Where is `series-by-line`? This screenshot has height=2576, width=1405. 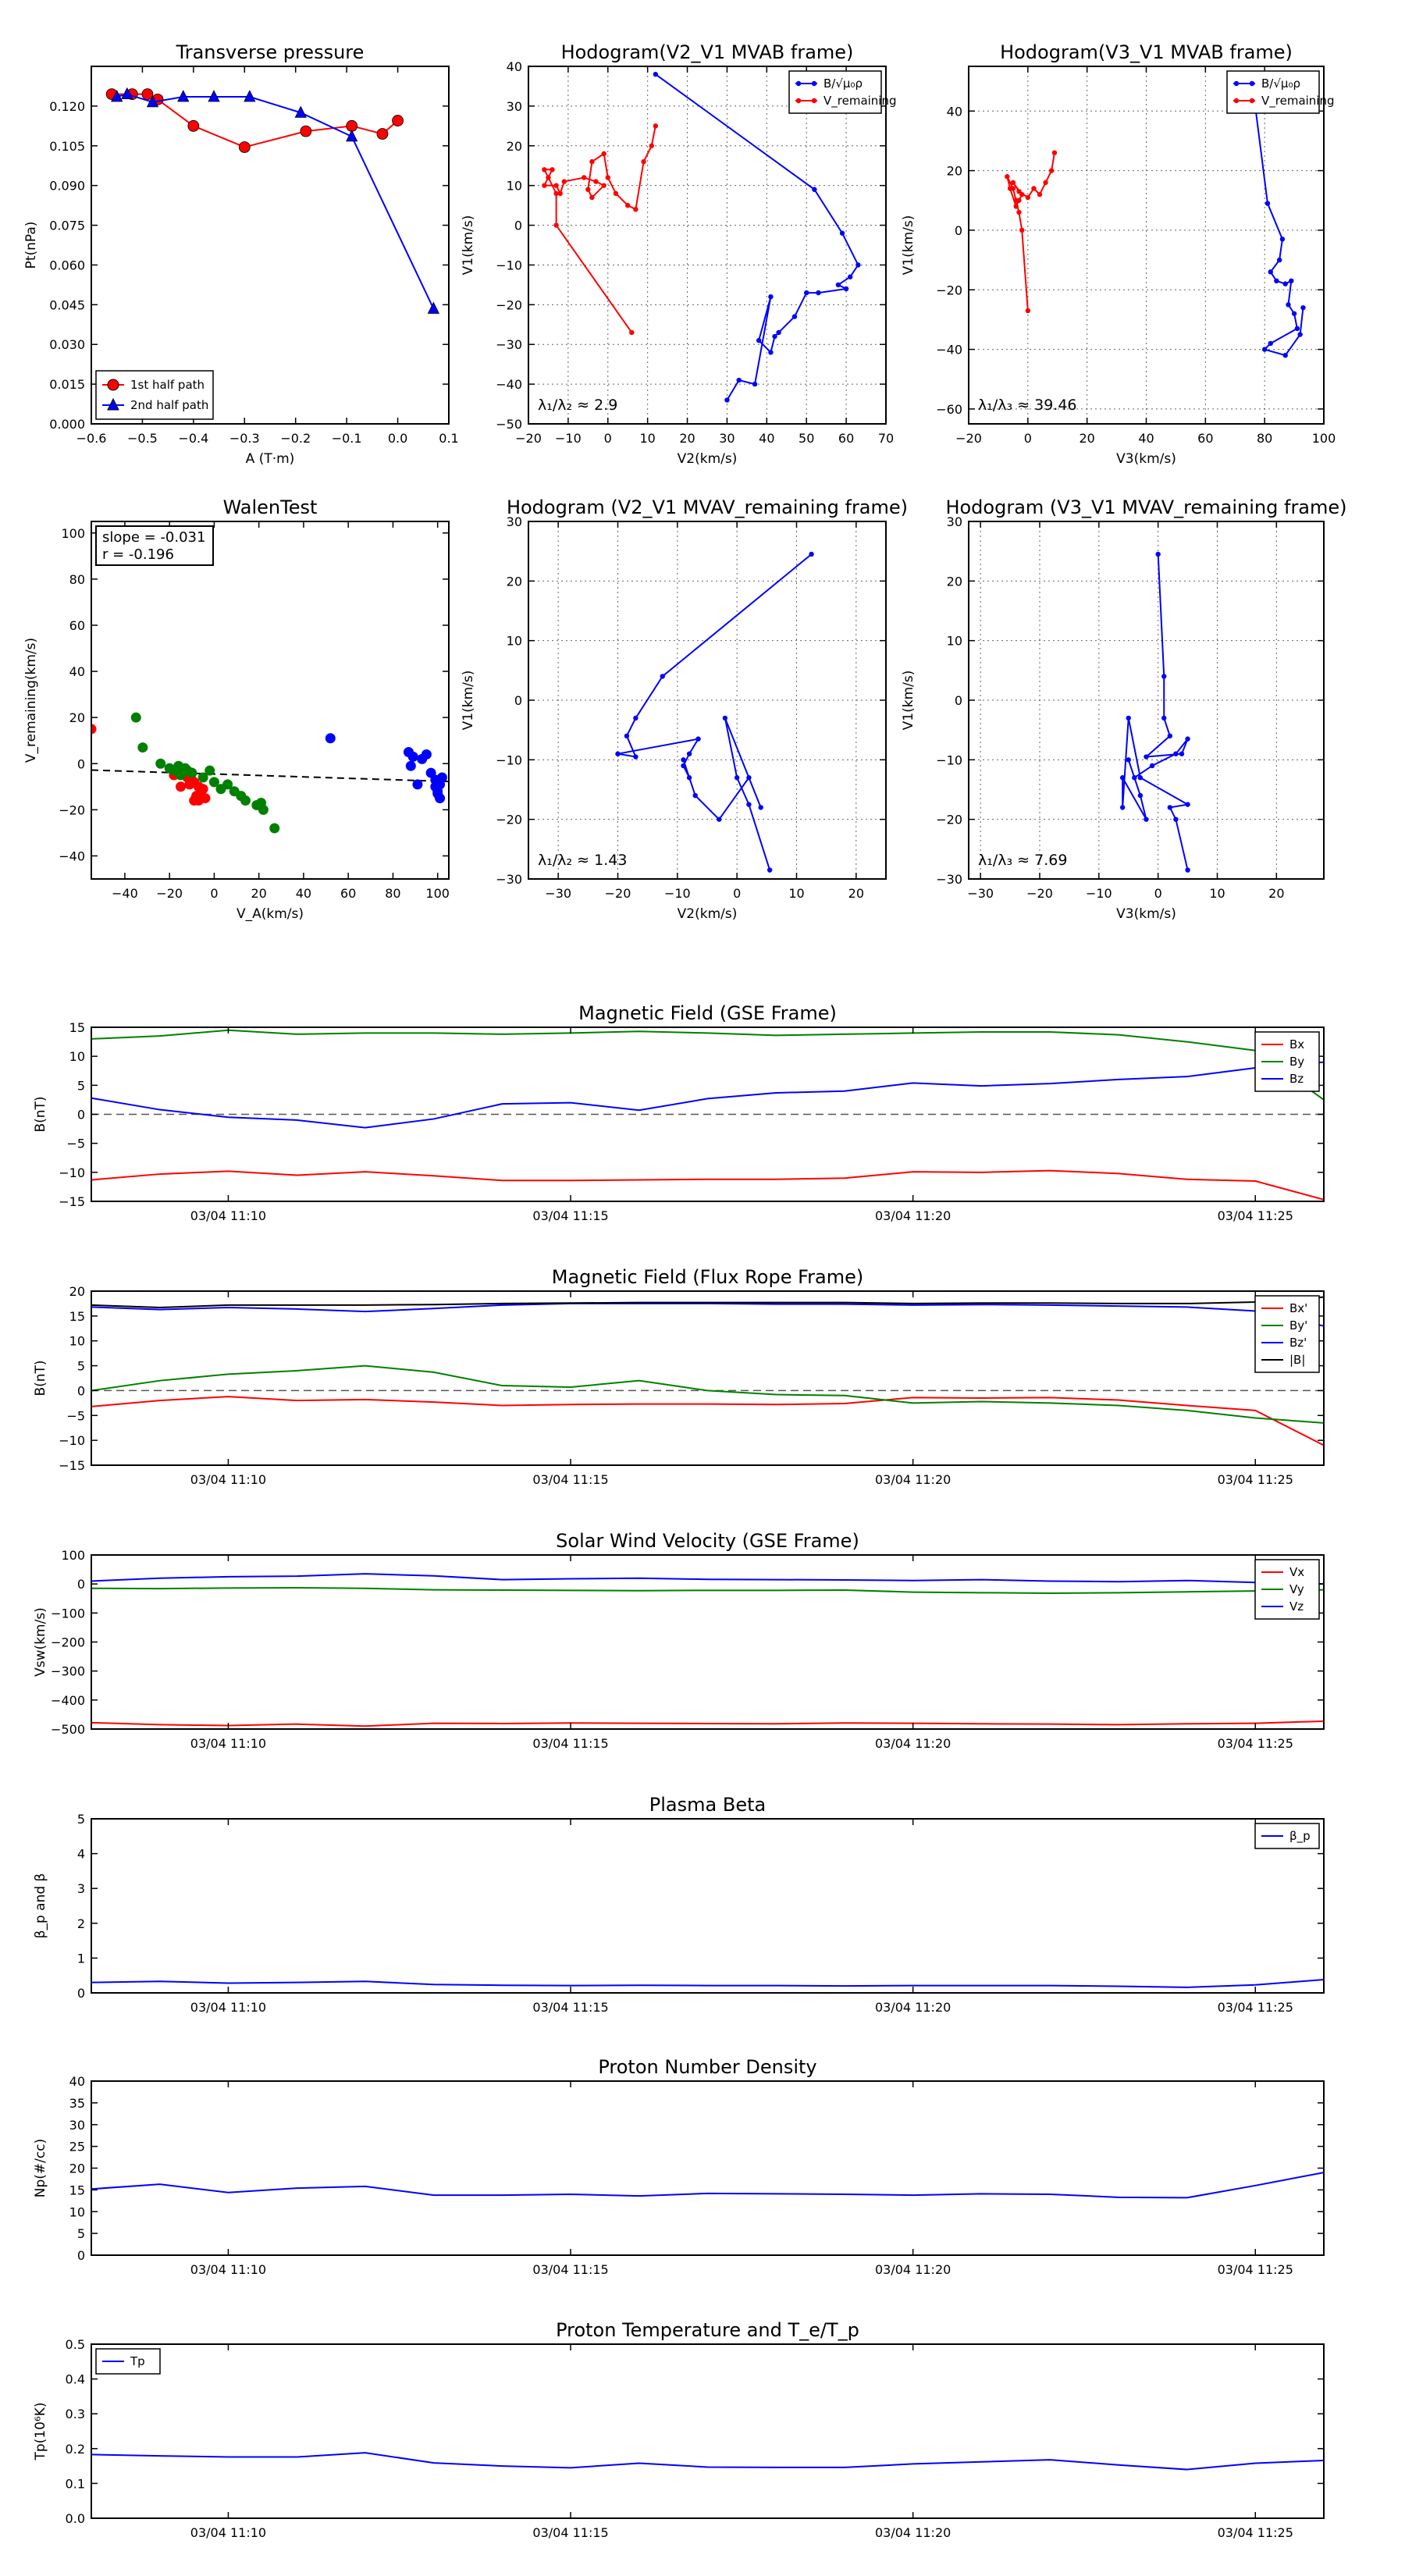 series-by-line is located at coordinates (708, 1394).